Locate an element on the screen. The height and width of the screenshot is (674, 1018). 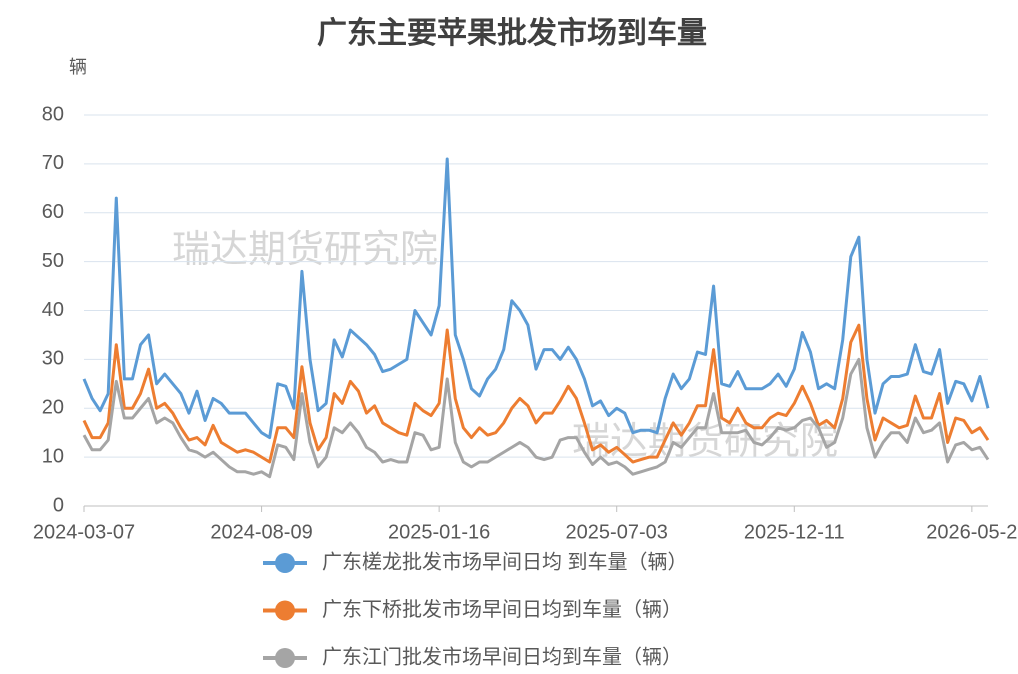
y-tick-label: 70 is located at coordinates (53, 163).